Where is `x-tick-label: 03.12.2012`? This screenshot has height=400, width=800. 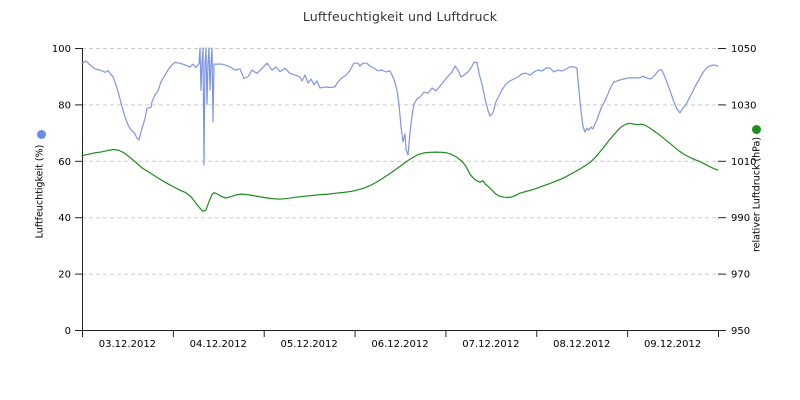
x-tick-label: 03.12.2012 is located at coordinates (127, 344).